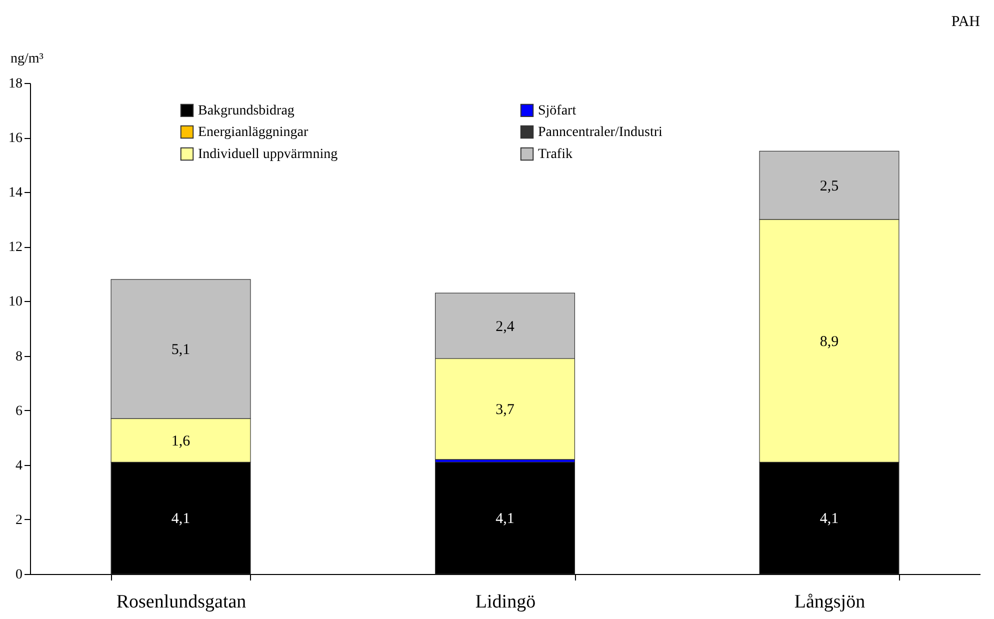 This screenshot has height=619, width=994. Describe the element at coordinates (246, 110) in the screenshot. I see `legend-label: Bakgrundsbidrag` at that location.